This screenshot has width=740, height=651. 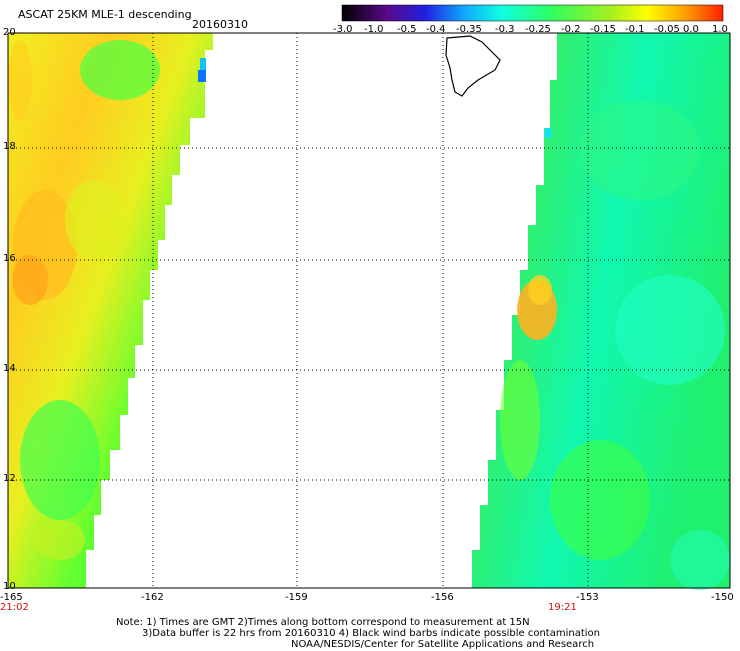 What do you see at coordinates (14, 607) in the screenshot?
I see `time-label-left: 21:02` at bounding box center [14, 607].